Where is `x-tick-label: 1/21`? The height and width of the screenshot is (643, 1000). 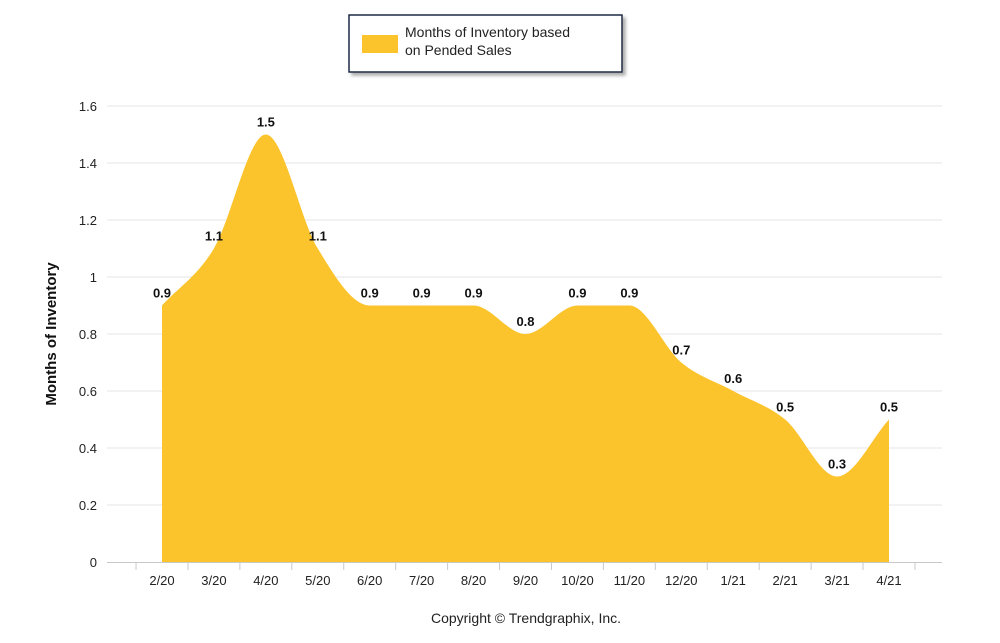 x-tick-label: 1/21 is located at coordinates (733, 580).